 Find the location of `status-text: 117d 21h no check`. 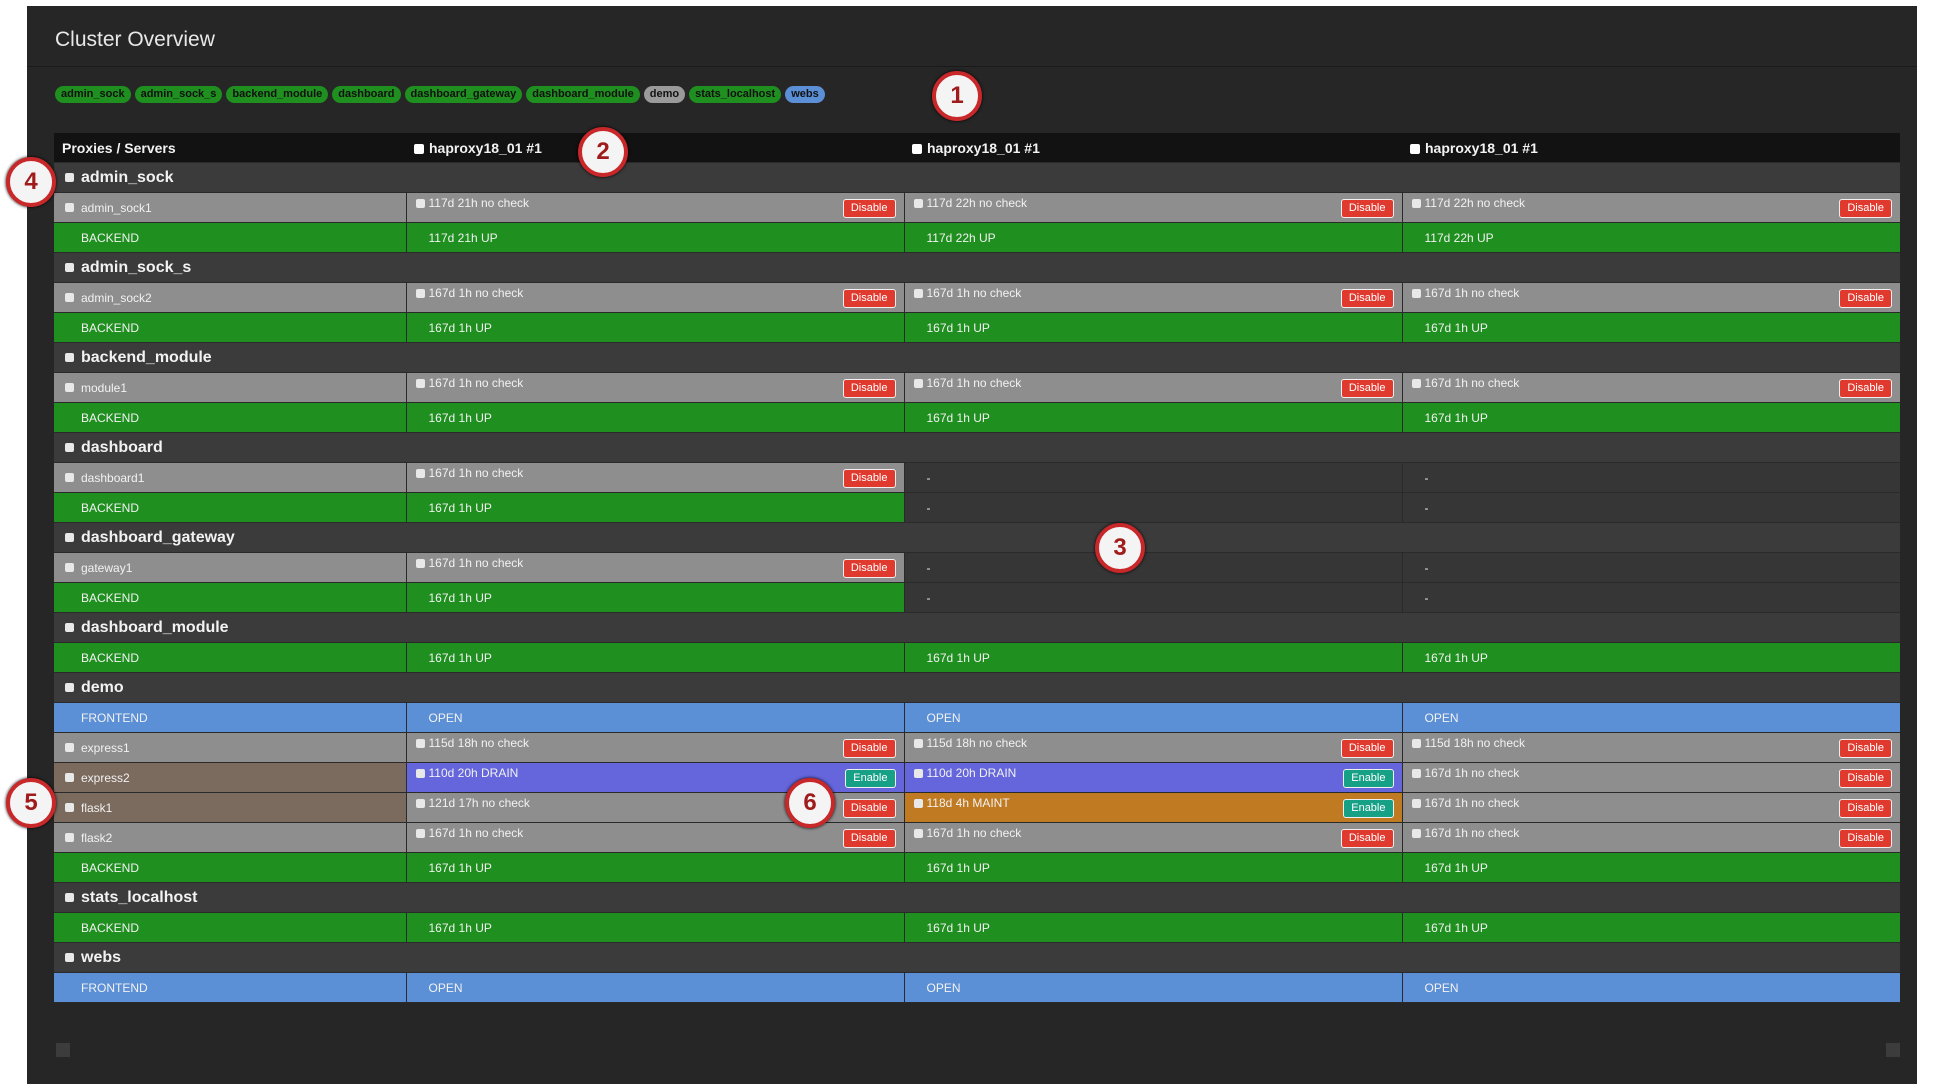

status-text: 117d 21h no check is located at coordinates (479, 202).